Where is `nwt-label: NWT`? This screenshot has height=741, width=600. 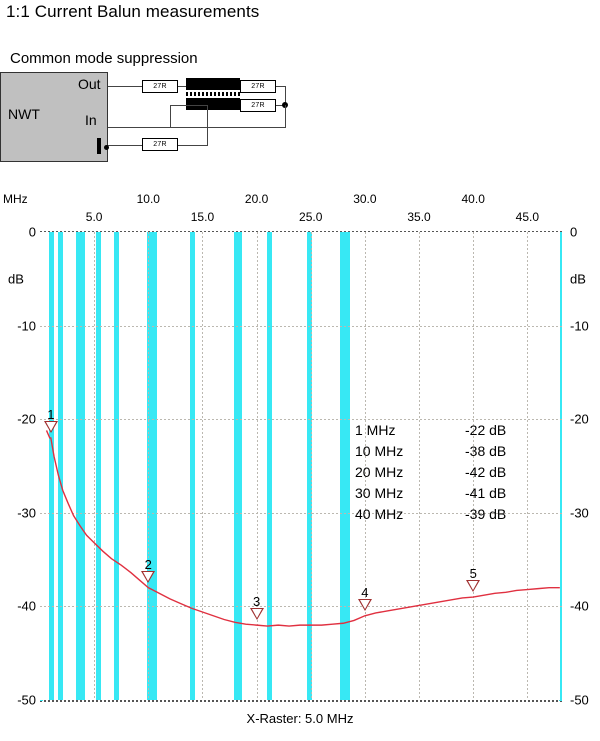 nwt-label: NWT is located at coordinates (24, 114).